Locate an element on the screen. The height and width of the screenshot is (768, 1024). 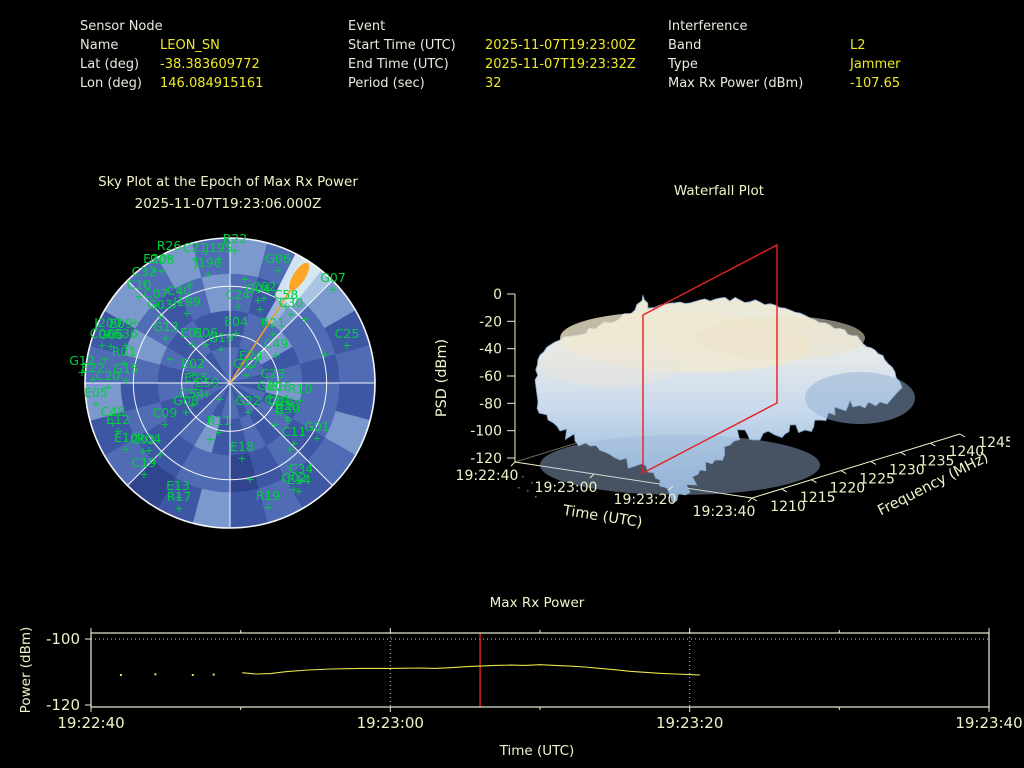
satellite-label: J199 is located at coordinates (186, 301).